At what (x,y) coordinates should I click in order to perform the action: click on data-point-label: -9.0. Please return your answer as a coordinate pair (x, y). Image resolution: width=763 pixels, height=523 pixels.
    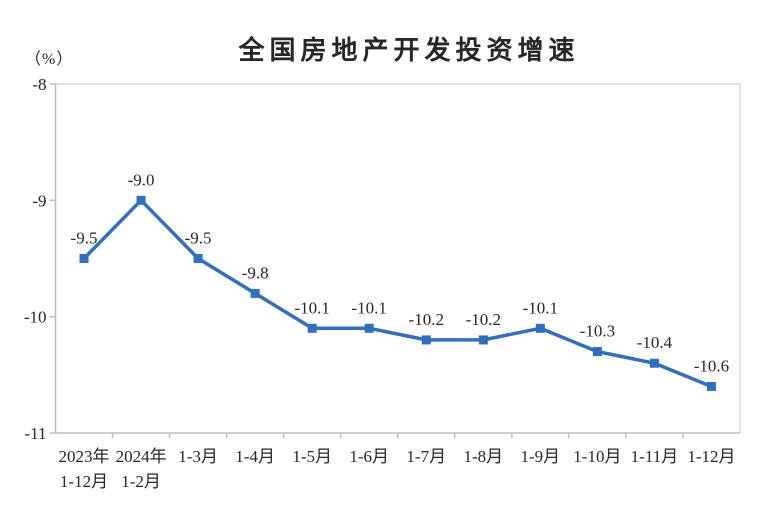
    Looking at the image, I should click on (141, 179).